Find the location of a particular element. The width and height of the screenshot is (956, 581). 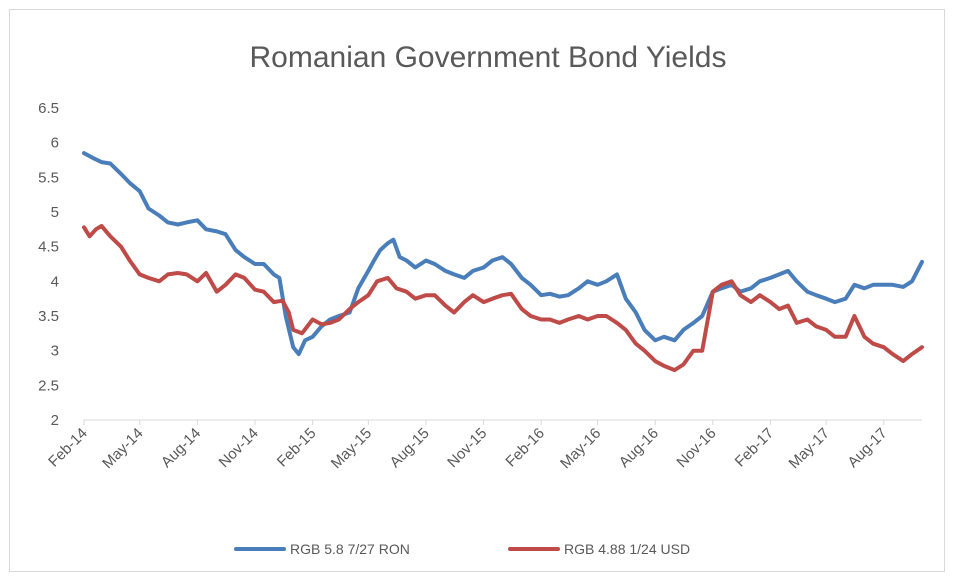

y-tick-label: 6.5 is located at coordinates (48, 108).